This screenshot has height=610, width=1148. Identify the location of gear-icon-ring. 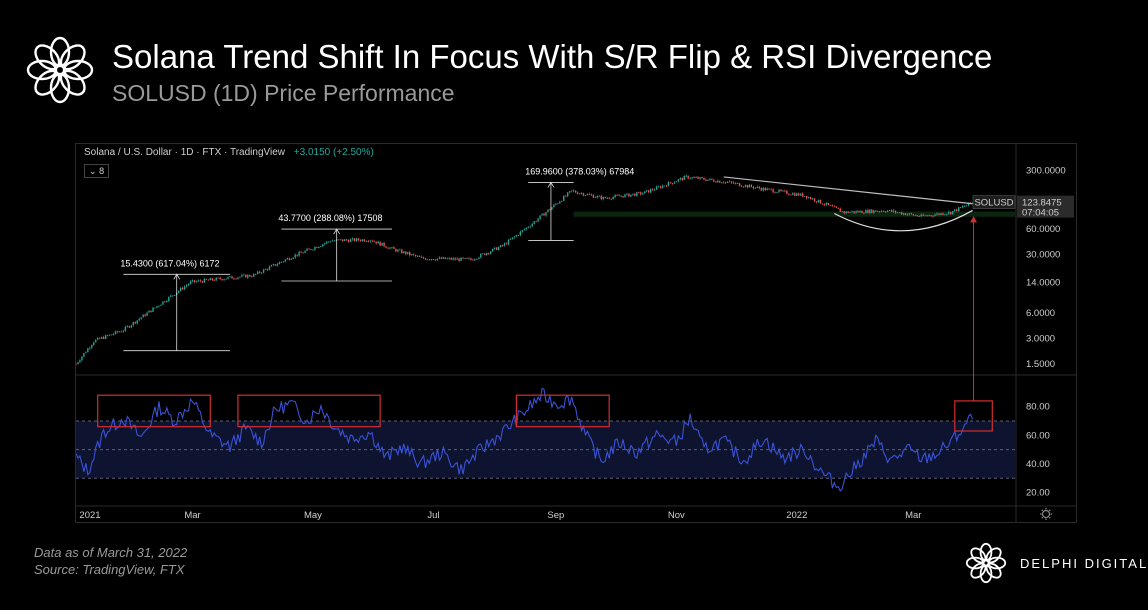
(1046, 514).